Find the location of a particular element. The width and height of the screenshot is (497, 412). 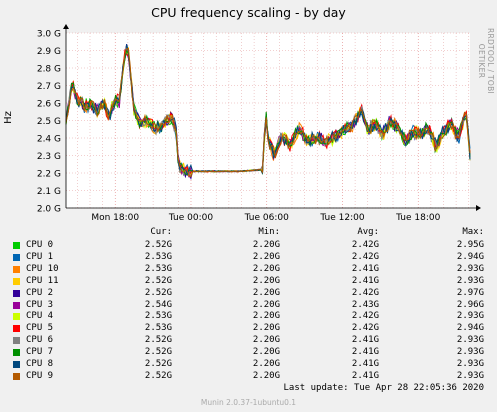

legend-cur: 2.54G is located at coordinates (158, 304).